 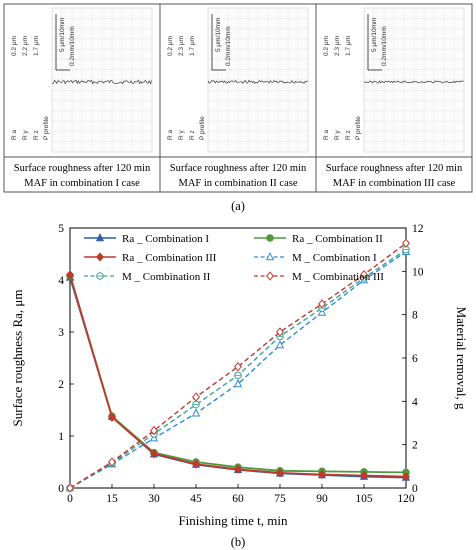 I want to click on legend-item: M _ Combination II, so click(x=147, y=277).